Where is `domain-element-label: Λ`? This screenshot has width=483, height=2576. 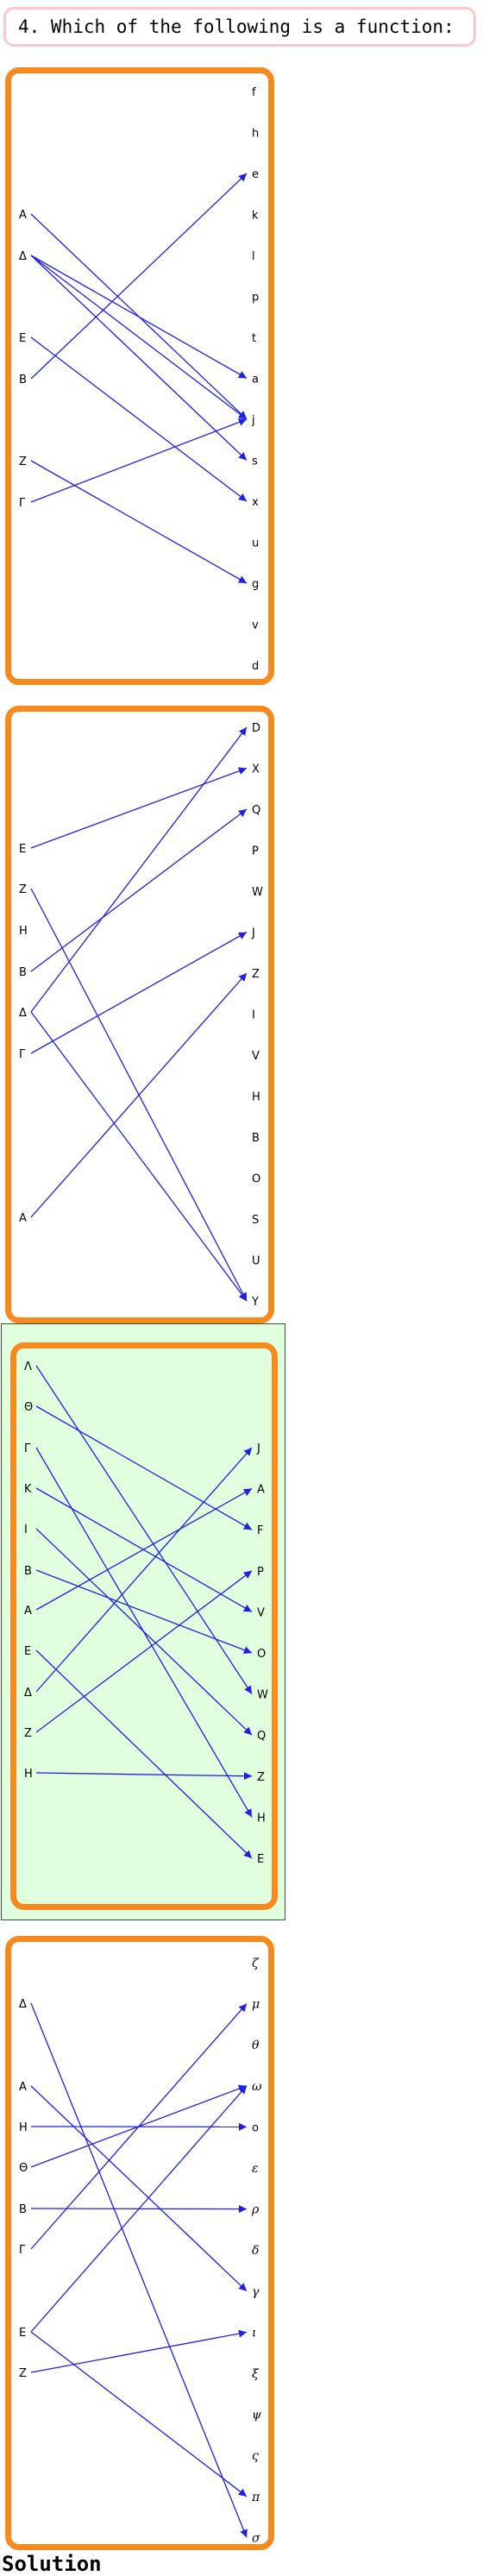
domain-element-label: Λ is located at coordinates (28, 1366).